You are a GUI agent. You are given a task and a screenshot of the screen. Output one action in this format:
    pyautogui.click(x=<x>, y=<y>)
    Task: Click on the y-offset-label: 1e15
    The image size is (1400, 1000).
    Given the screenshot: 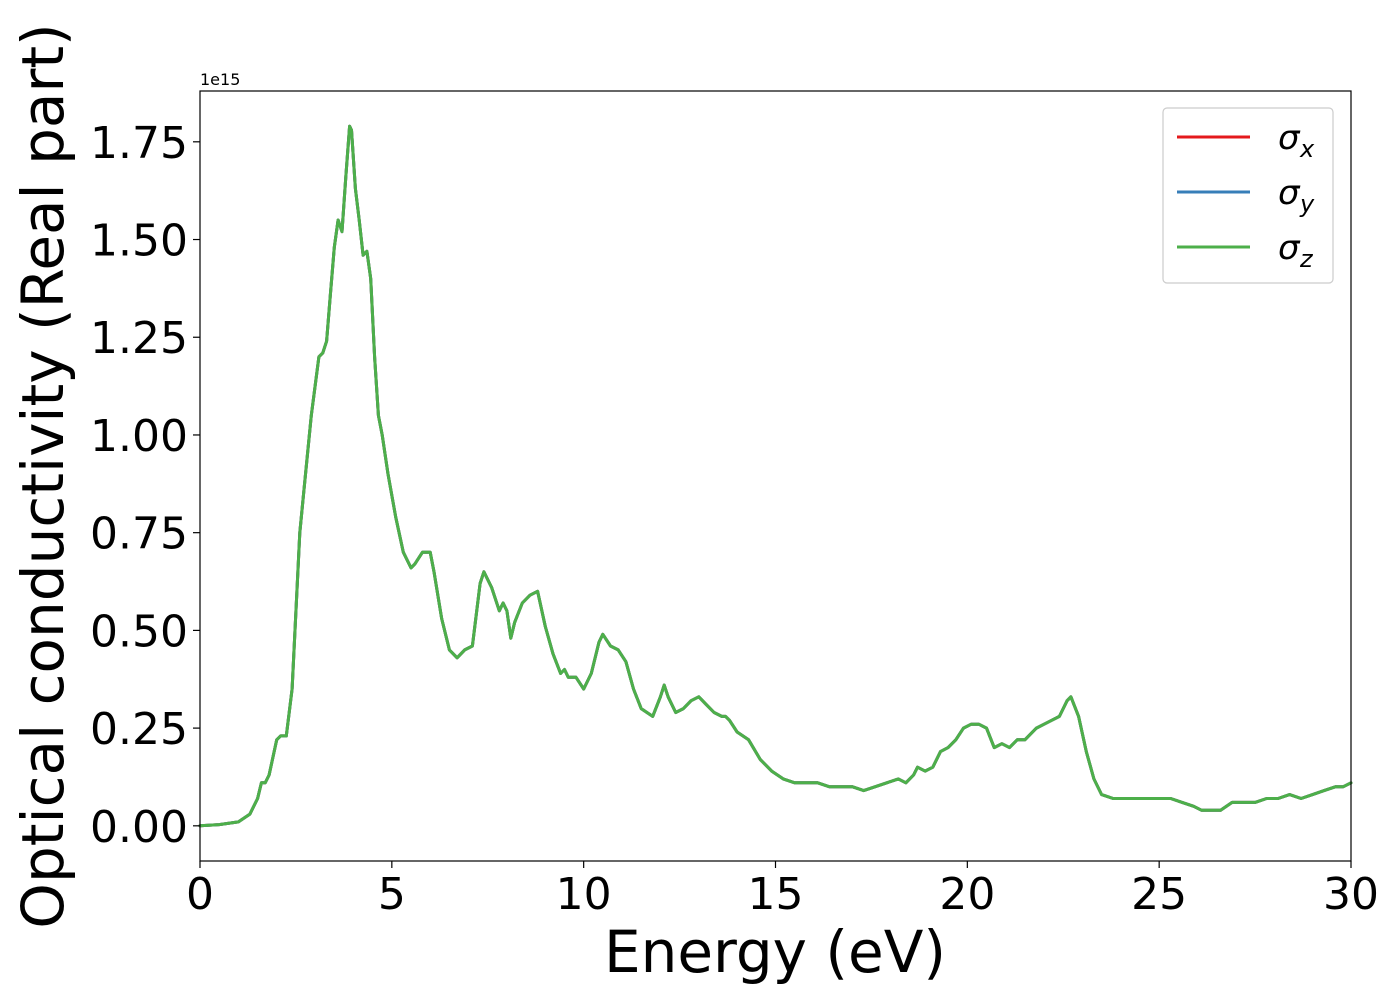 What is the action you would take?
    pyautogui.click(x=220, y=79)
    